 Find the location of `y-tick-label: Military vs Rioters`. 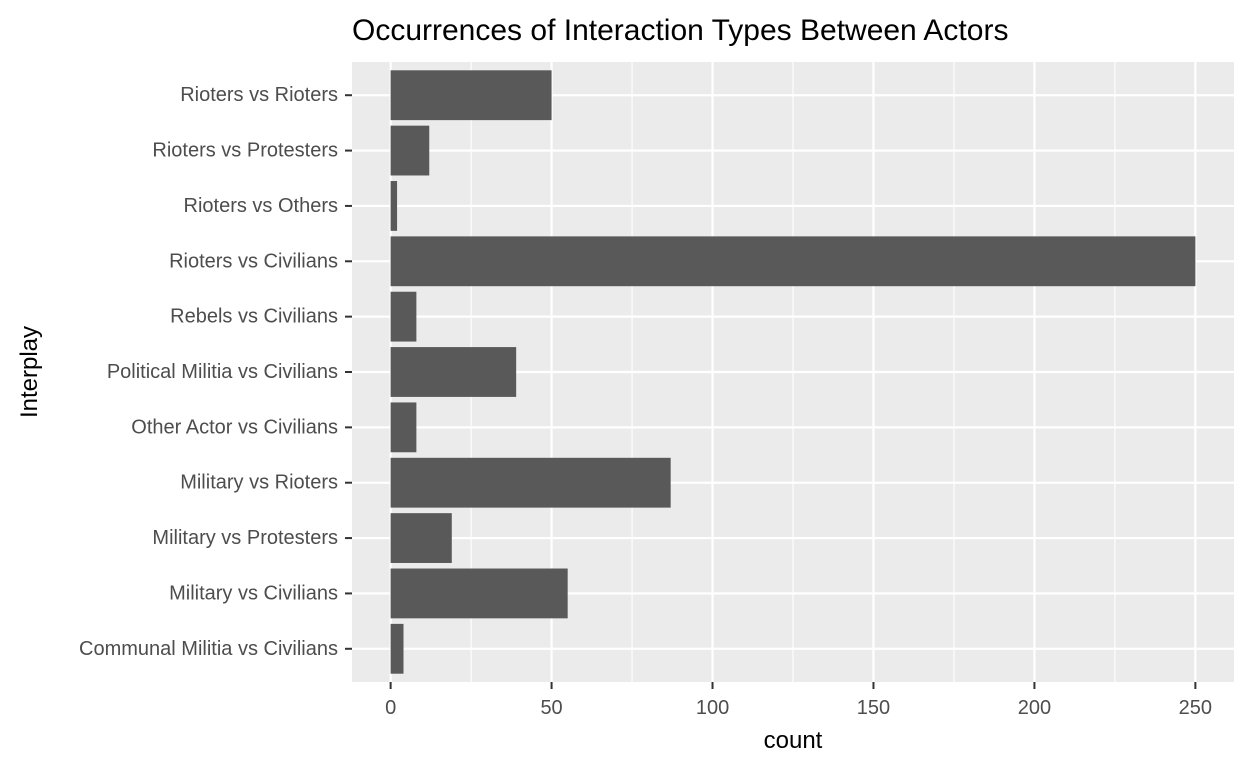

y-tick-label: Military vs Rioters is located at coordinates (259, 483).